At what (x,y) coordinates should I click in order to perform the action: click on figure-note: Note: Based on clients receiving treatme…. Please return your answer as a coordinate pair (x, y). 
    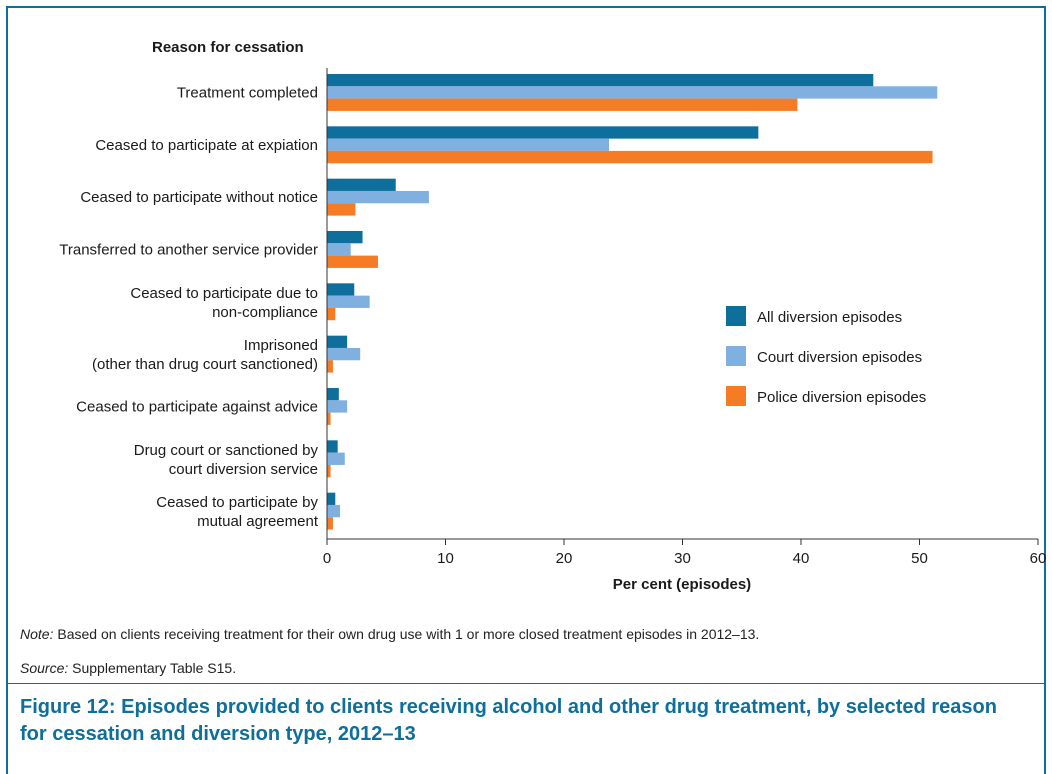
    Looking at the image, I should click on (390, 634).